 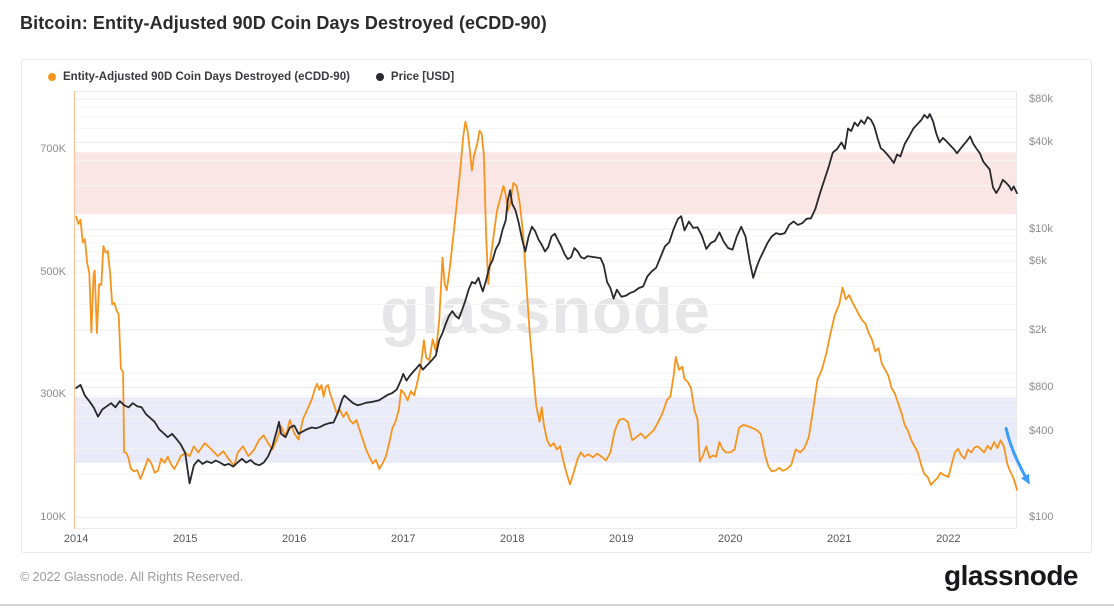 What do you see at coordinates (1041, 517) in the screenshot?
I see `axis-tick-label: $100` at bounding box center [1041, 517].